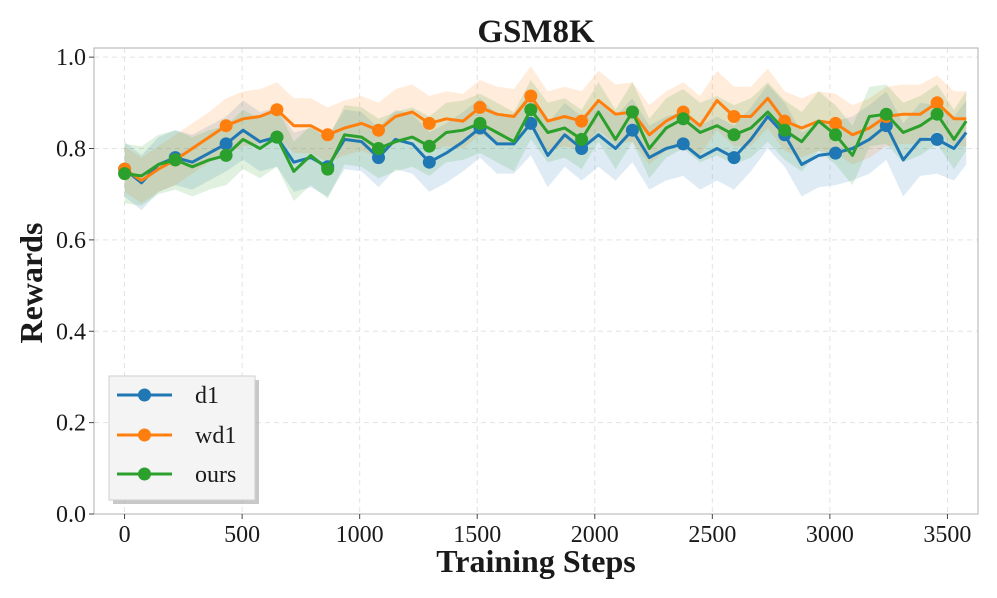  Describe the element at coordinates (830, 535) in the screenshot. I see `x-tick-label: 3000` at that location.